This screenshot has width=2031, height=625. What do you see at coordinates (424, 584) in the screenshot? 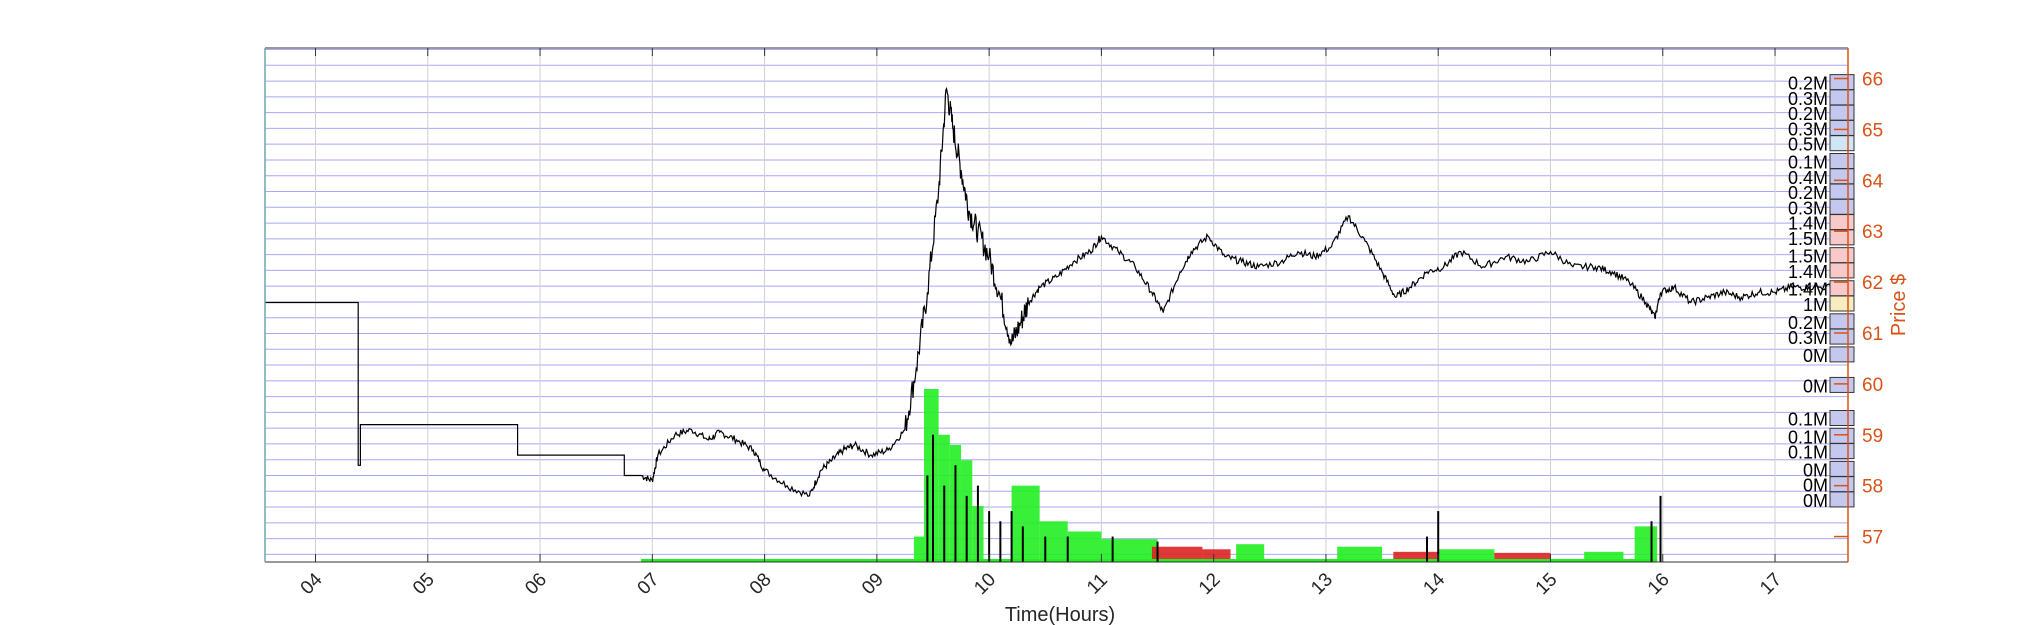
I see `x-tick-label: 05` at bounding box center [424, 584].